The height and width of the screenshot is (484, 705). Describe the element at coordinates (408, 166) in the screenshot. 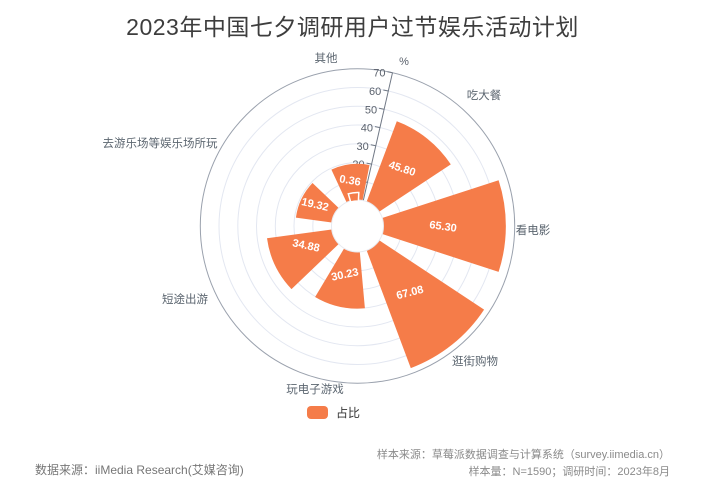

I see `sector-吃大餐` at that location.